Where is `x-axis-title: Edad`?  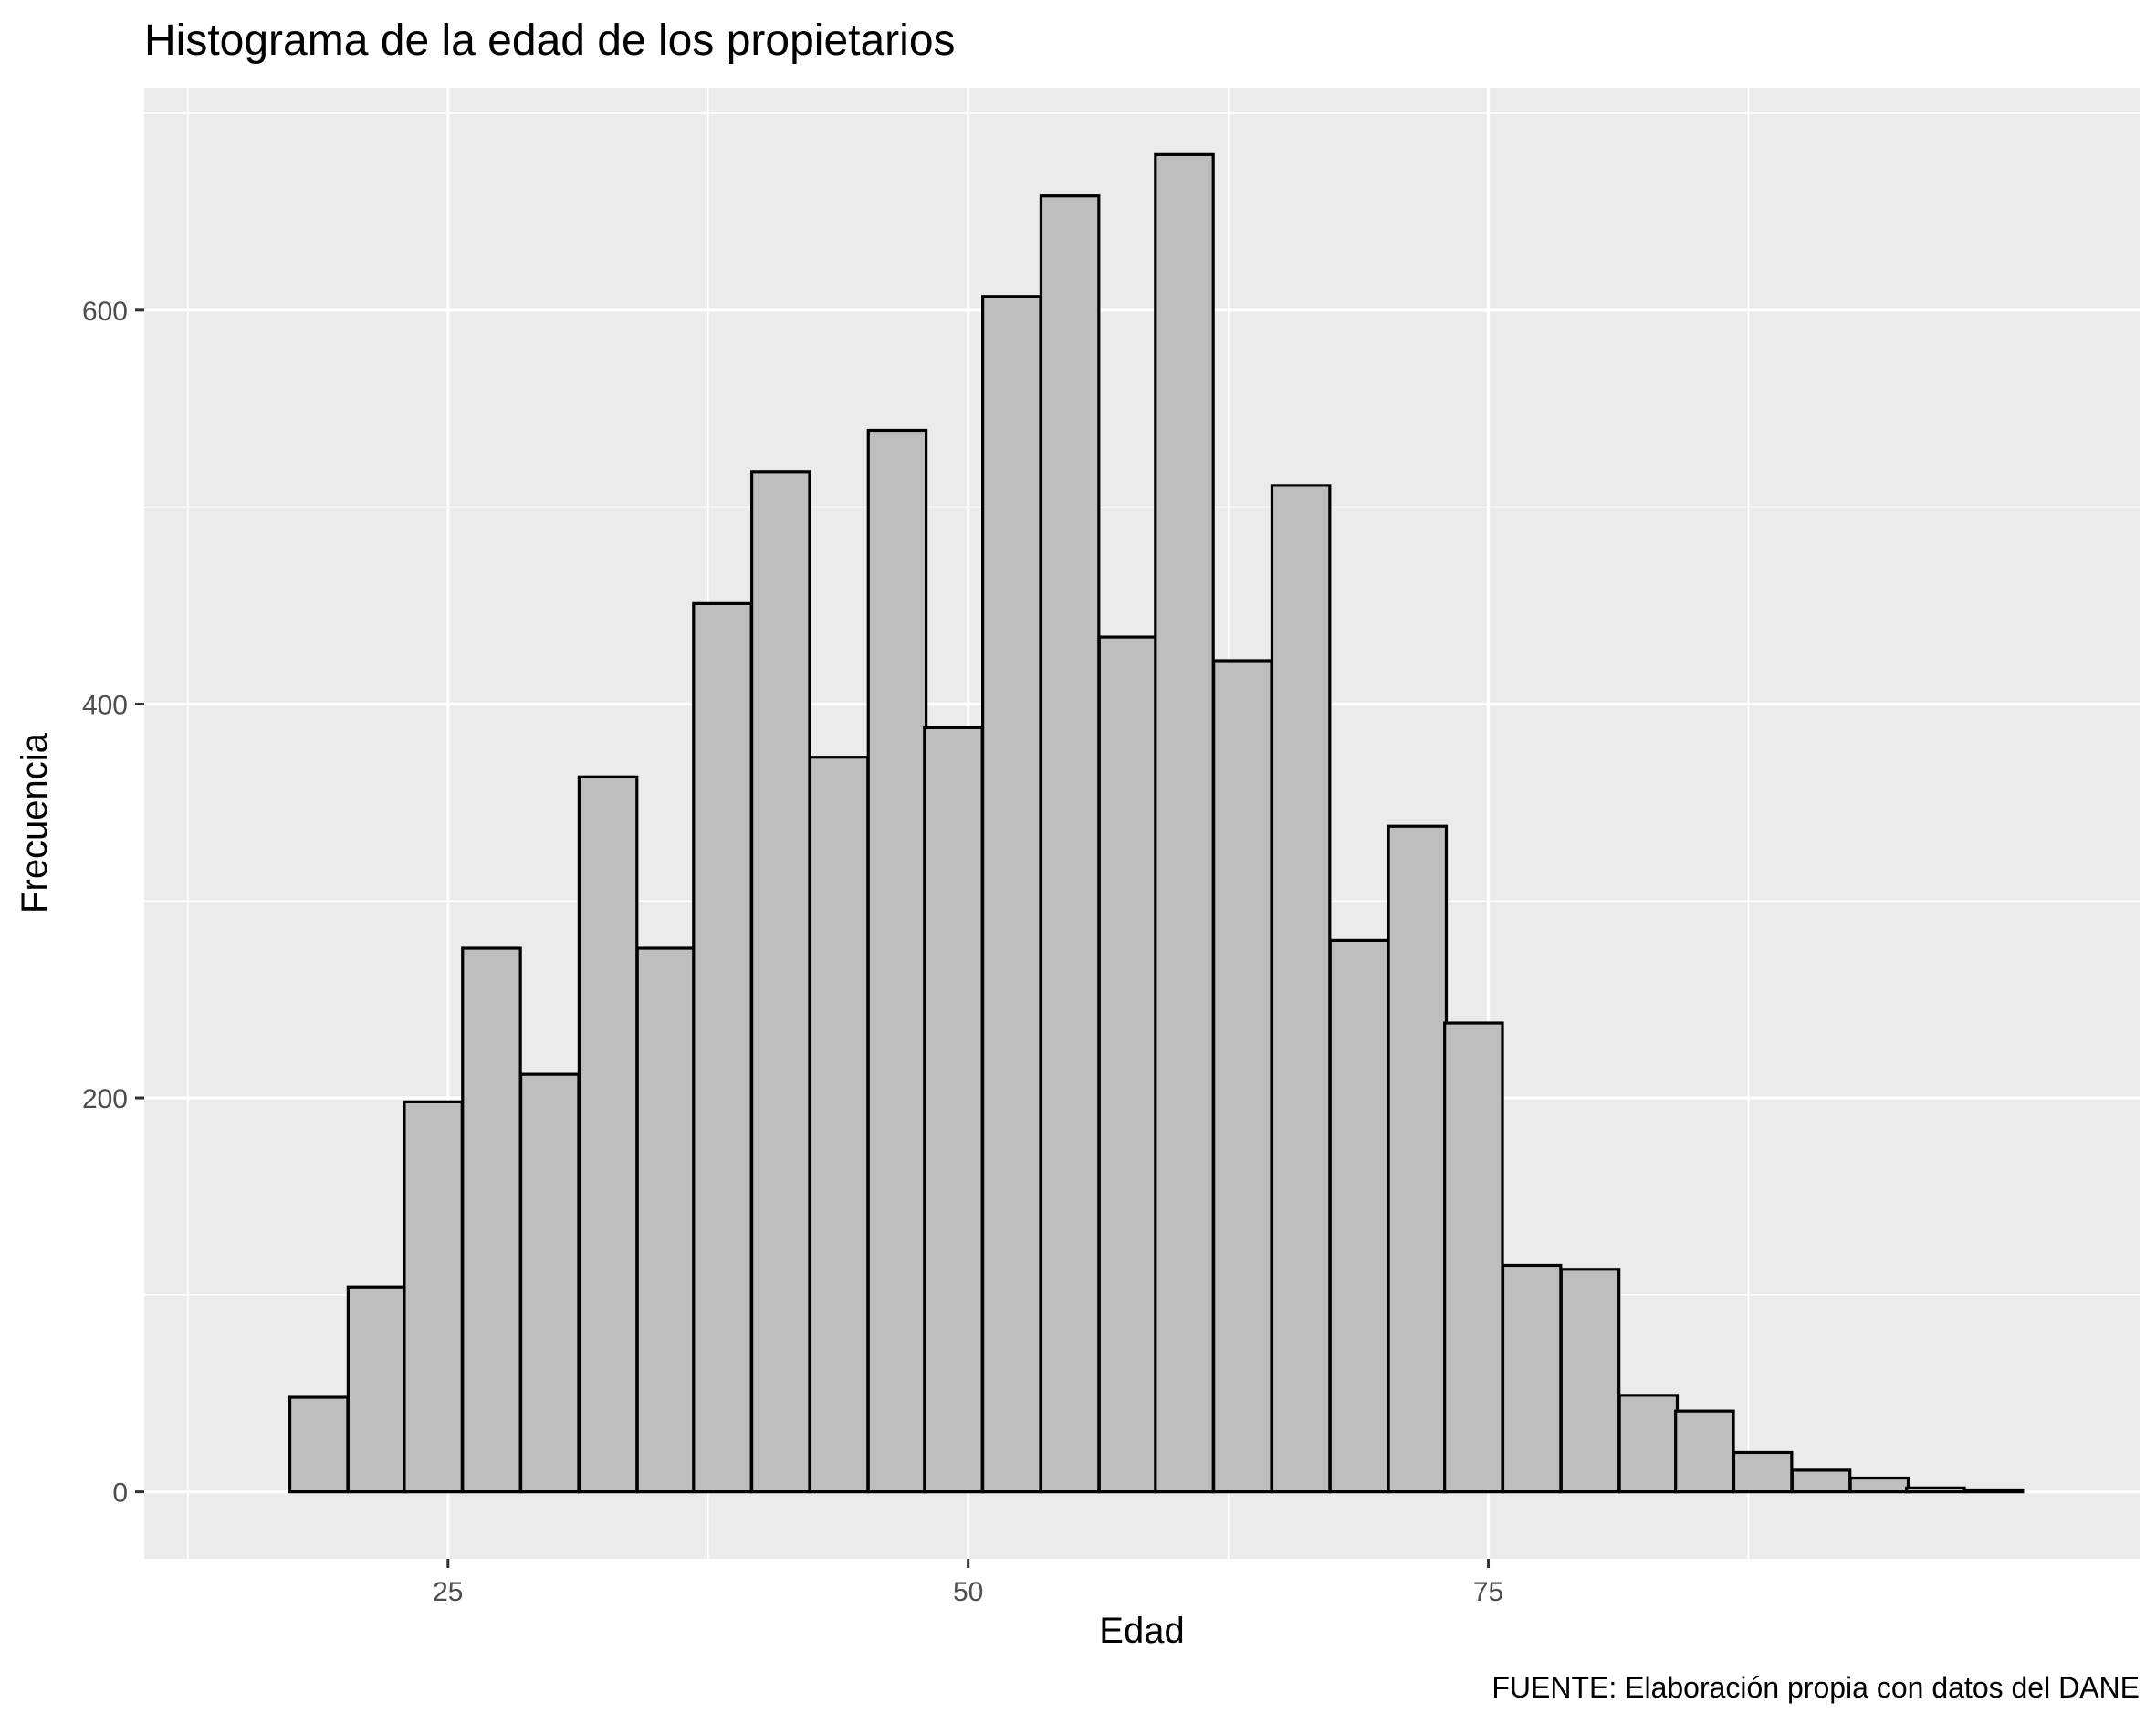
x-axis-title: Edad is located at coordinates (1141, 1631).